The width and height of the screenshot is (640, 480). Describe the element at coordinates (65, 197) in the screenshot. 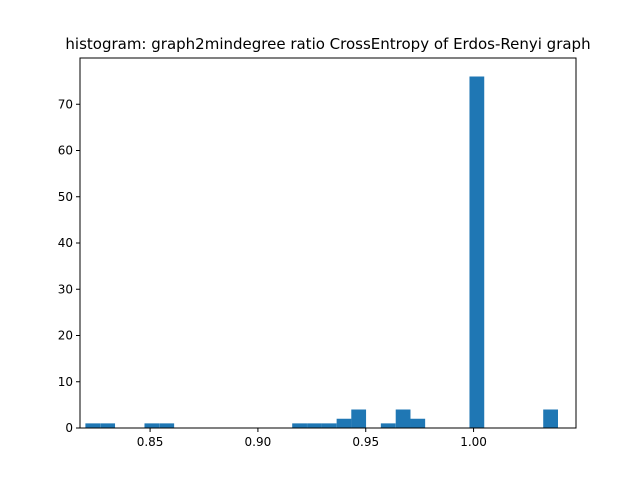

I see `y-tick-label: 50` at that location.